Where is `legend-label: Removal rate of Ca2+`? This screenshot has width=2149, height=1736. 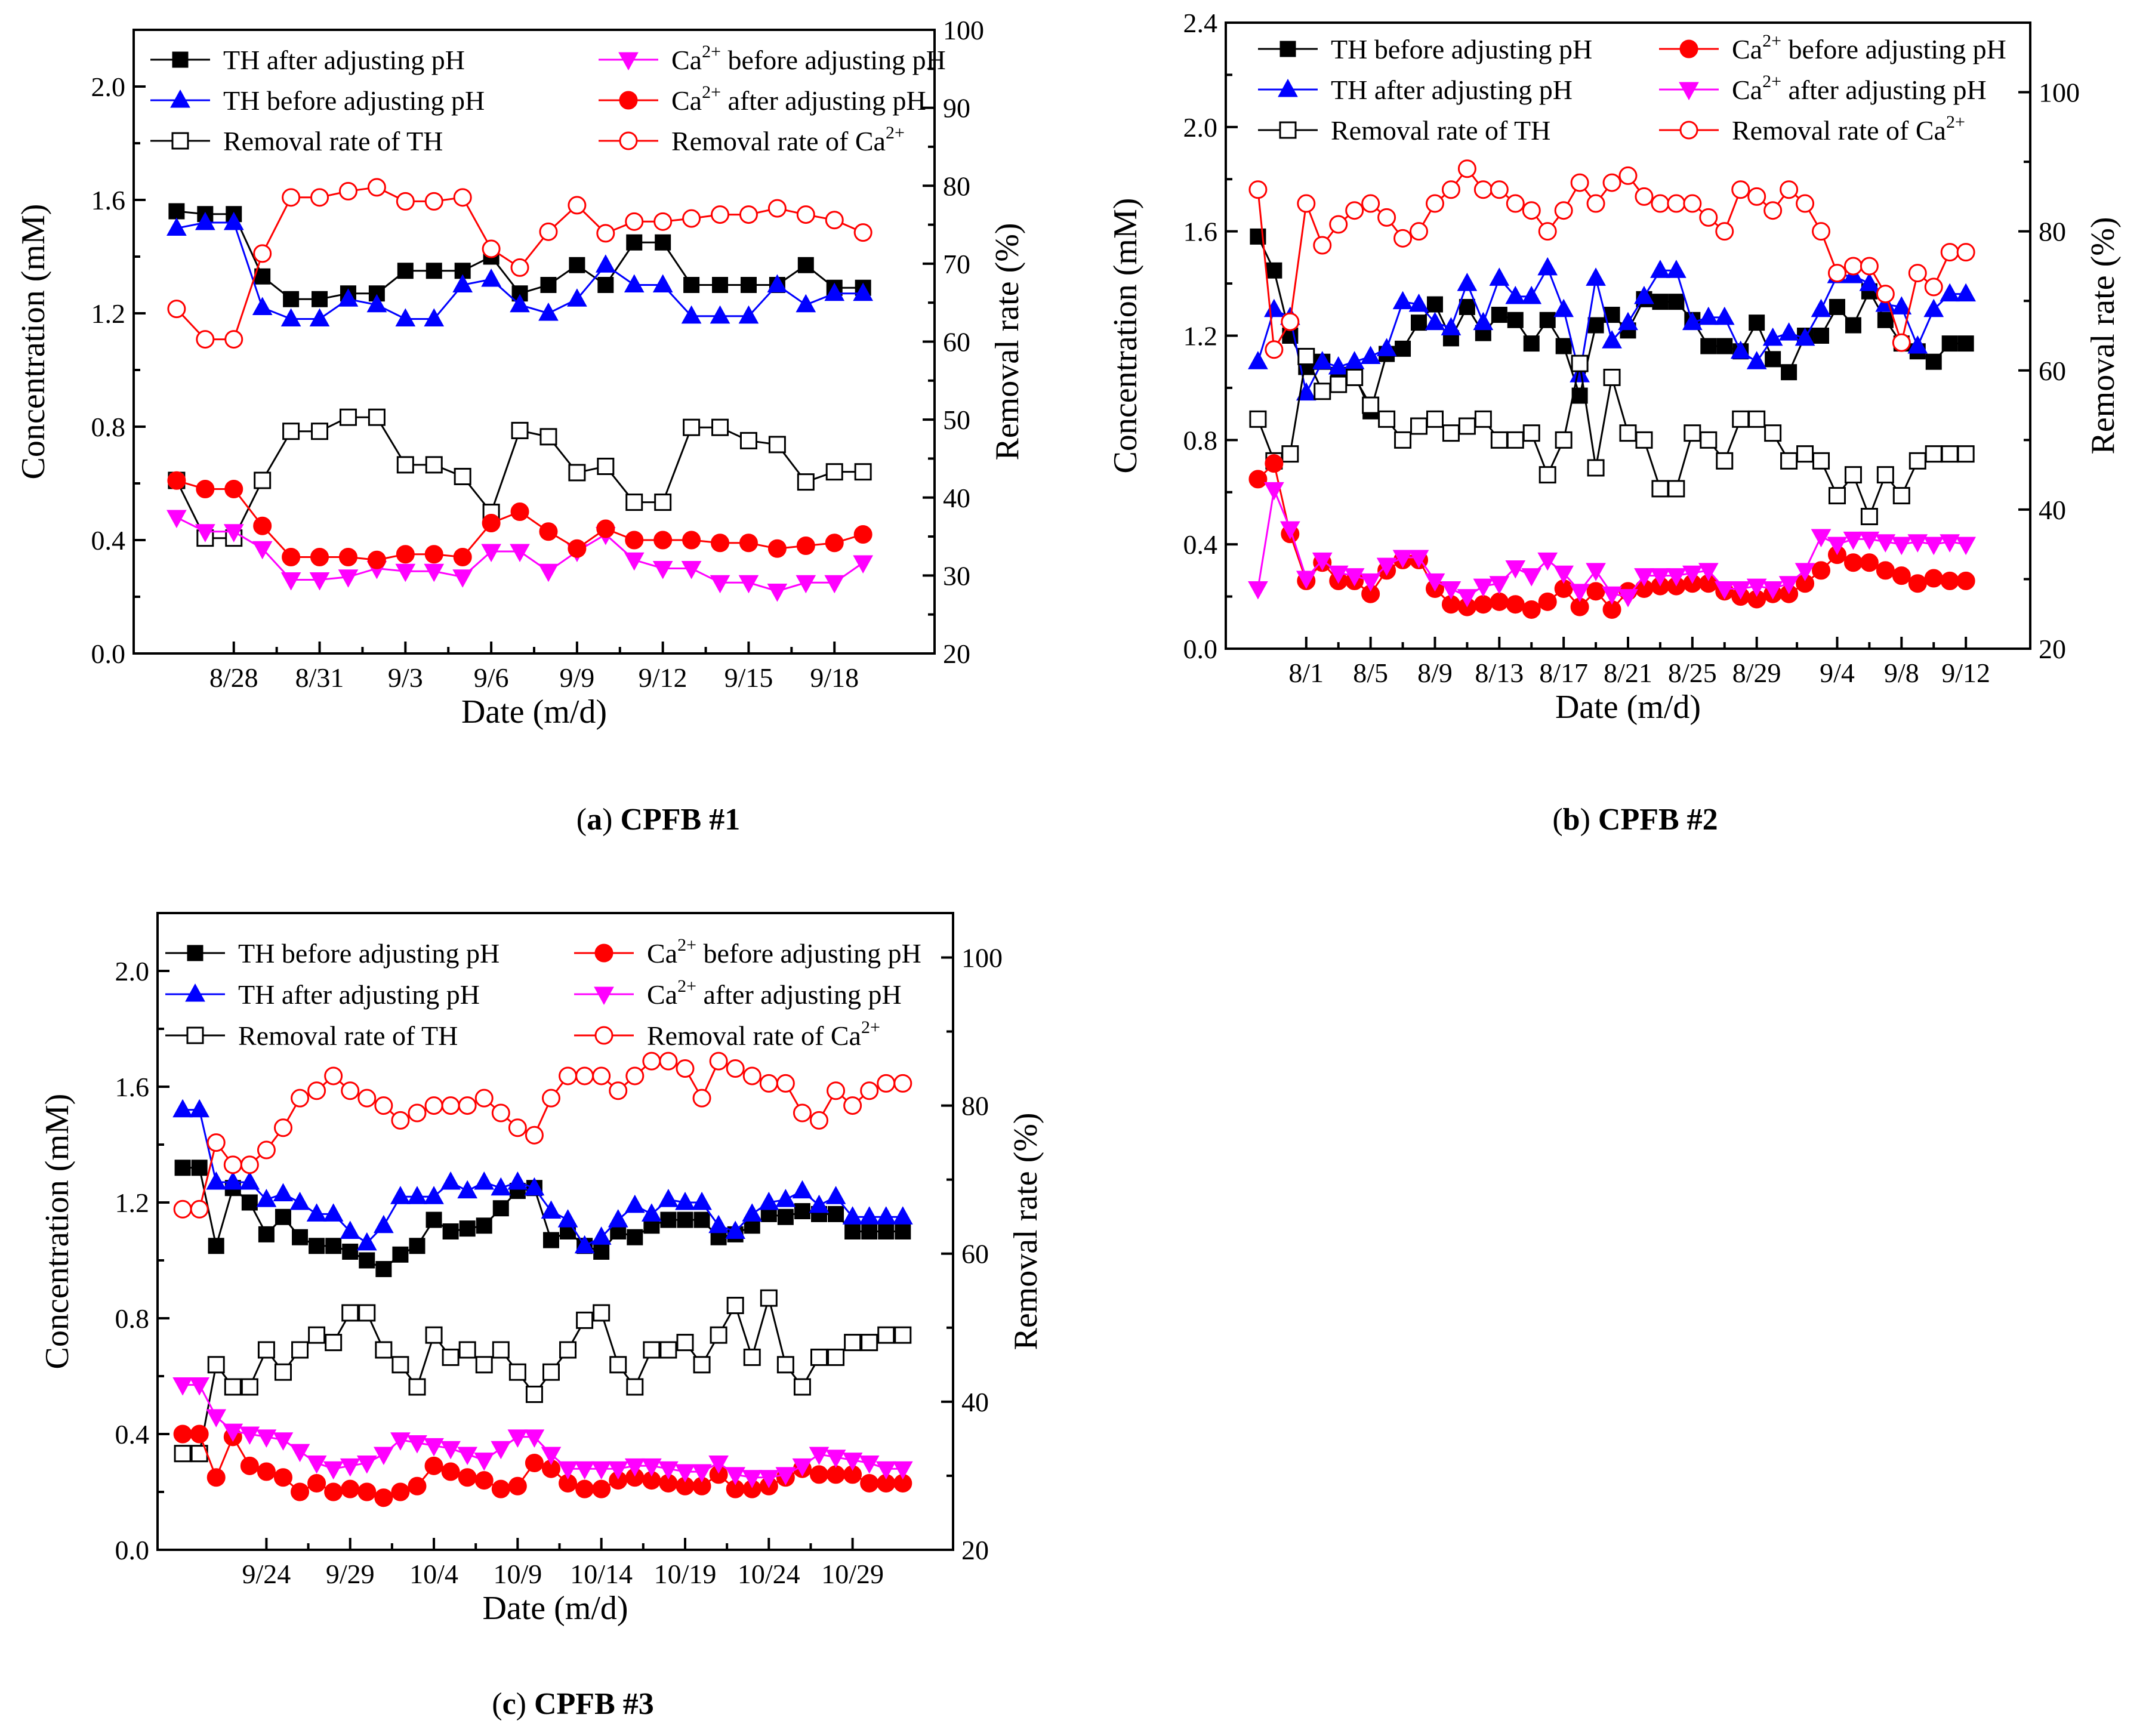
legend-label: Removal rate of Ca2+ is located at coordinates (788, 139).